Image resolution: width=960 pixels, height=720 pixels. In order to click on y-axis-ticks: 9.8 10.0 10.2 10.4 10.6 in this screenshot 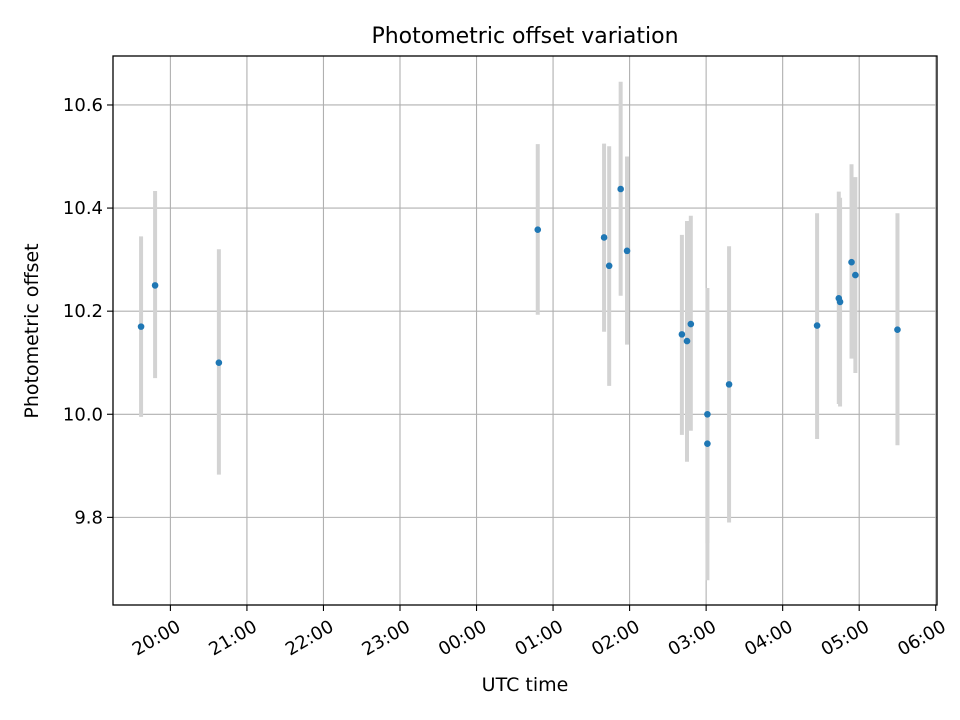, I will do `click(88, 311)`.